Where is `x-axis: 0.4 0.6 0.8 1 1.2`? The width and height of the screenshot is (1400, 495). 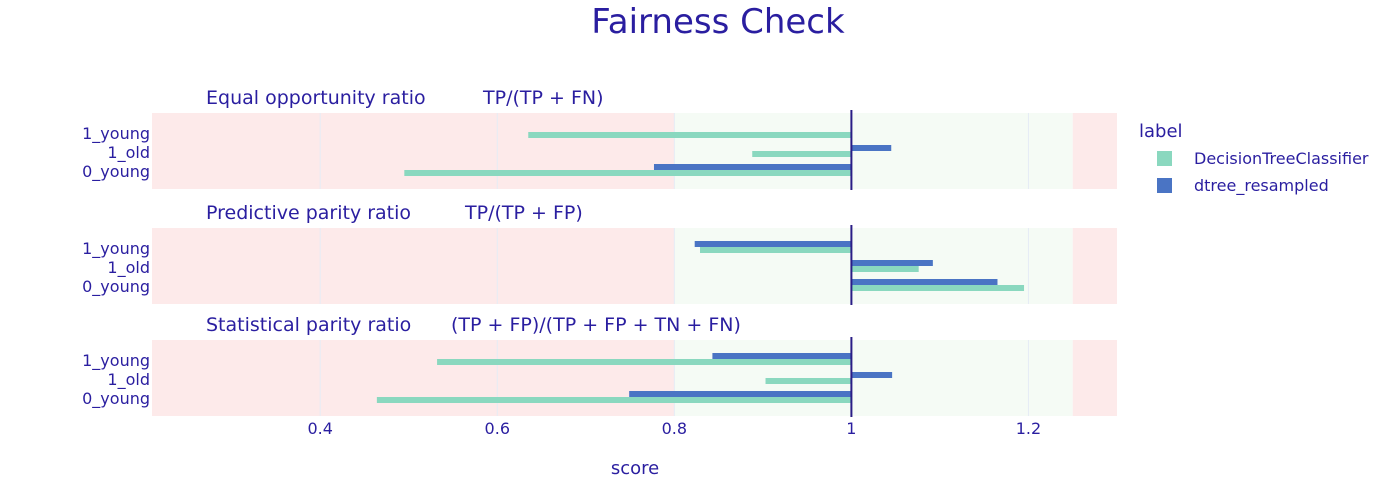 x-axis: 0.4 0.6 0.8 1 1.2 is located at coordinates (674, 428).